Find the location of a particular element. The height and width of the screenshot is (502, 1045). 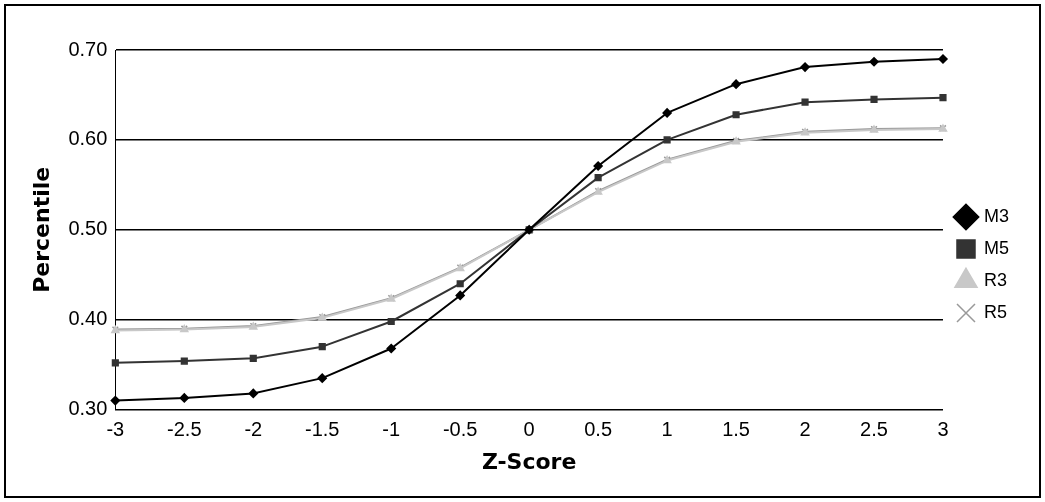

y-tick-label: 0.50 is located at coordinates (88, 228).